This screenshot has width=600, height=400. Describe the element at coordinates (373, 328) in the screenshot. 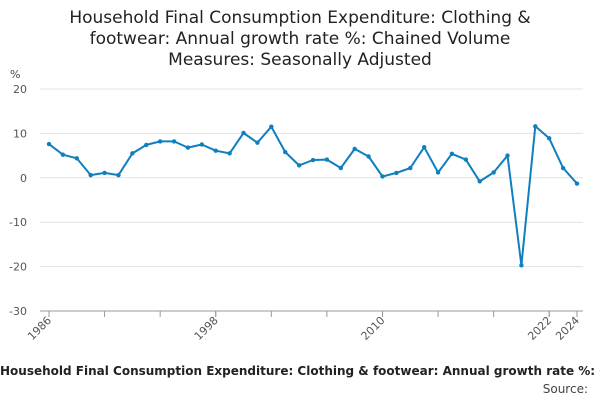

I see `x-tick-label-2: 2010` at that location.